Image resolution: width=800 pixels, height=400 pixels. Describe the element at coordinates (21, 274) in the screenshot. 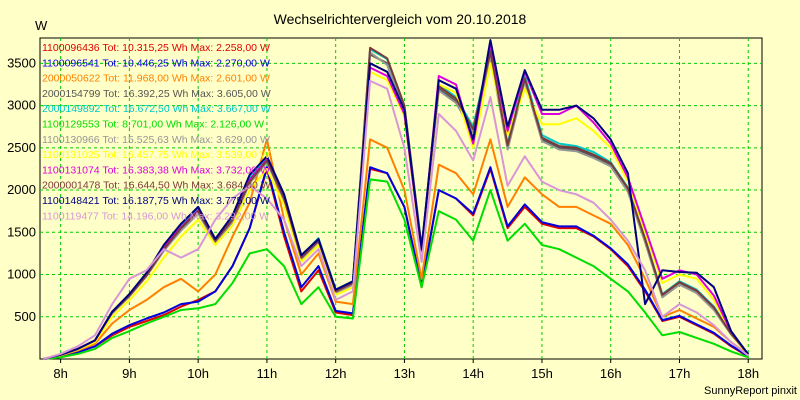

I see `y-tick-label: 1000` at that location.